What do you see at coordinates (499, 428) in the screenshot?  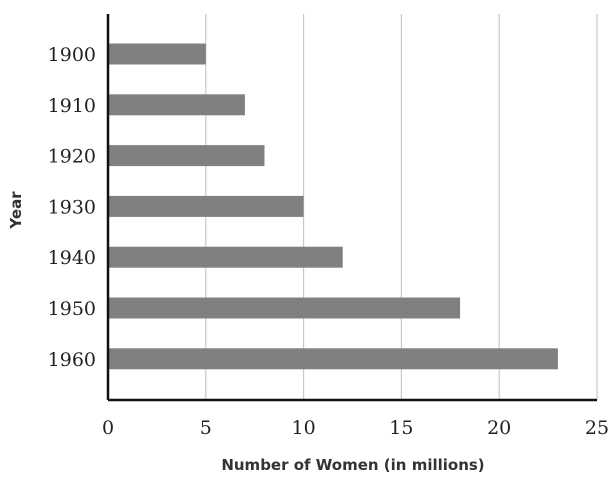 I see `x-tick-label: 20` at bounding box center [499, 428].